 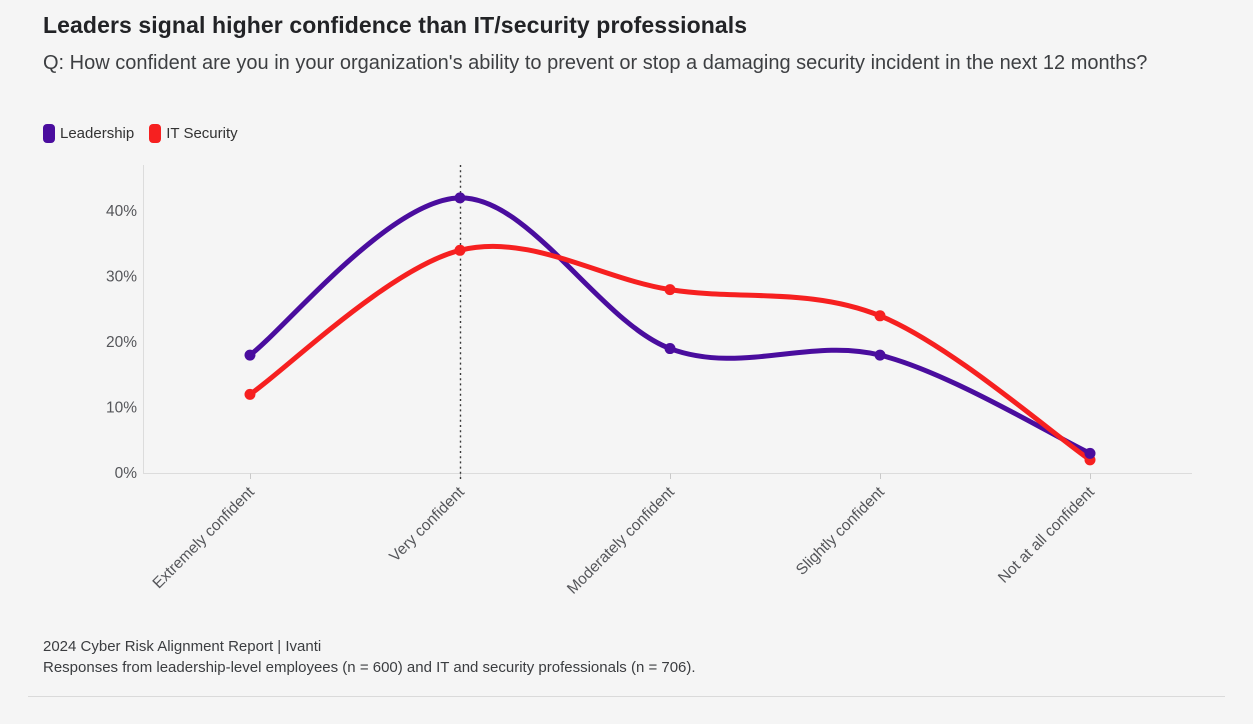 What do you see at coordinates (121, 342) in the screenshot?
I see `y-tick-label: 20%` at bounding box center [121, 342].